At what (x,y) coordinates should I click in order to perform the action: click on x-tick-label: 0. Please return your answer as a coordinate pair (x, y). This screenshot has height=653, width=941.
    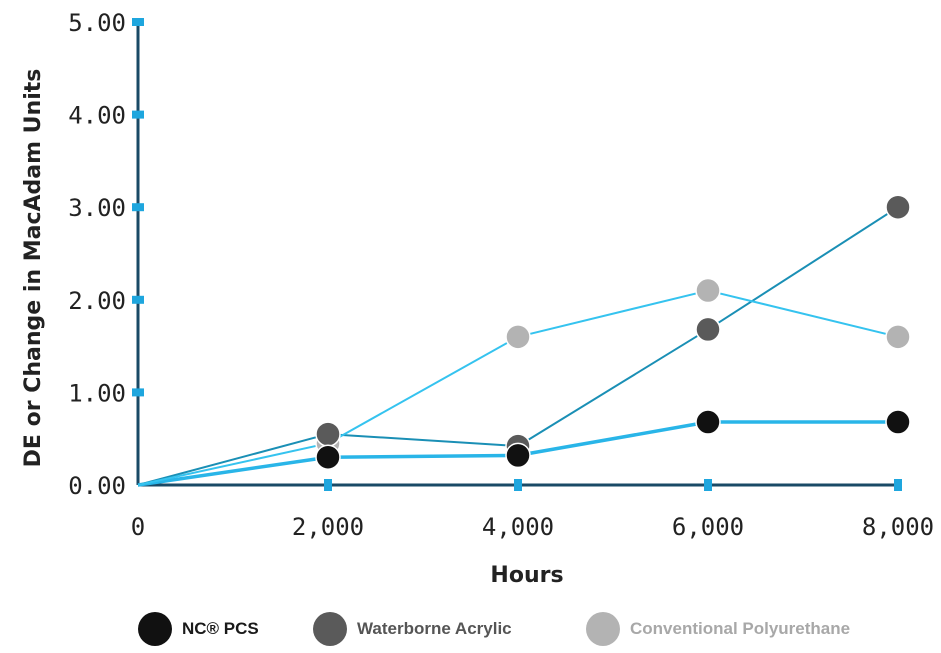
    Looking at the image, I should click on (138, 527).